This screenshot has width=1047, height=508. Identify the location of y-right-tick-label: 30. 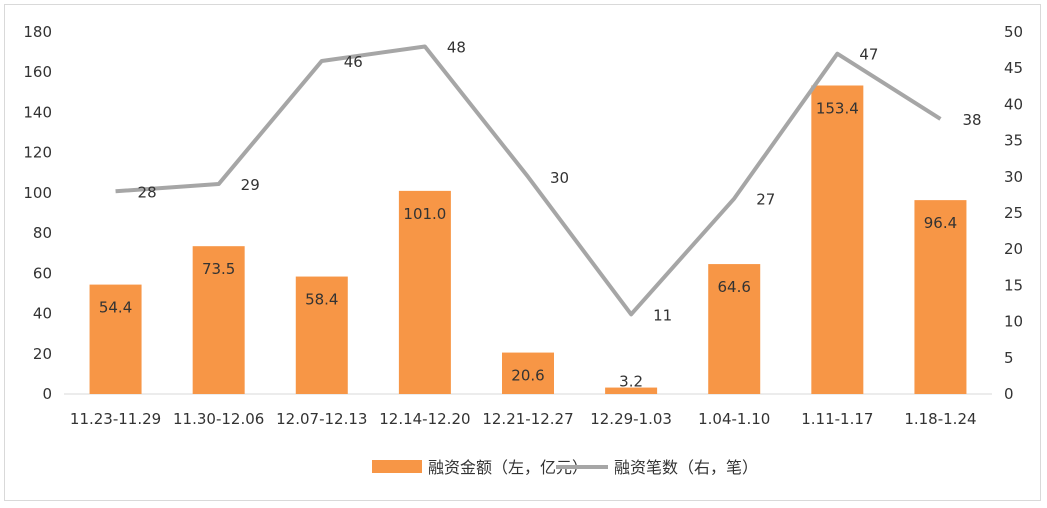
(1013, 177).